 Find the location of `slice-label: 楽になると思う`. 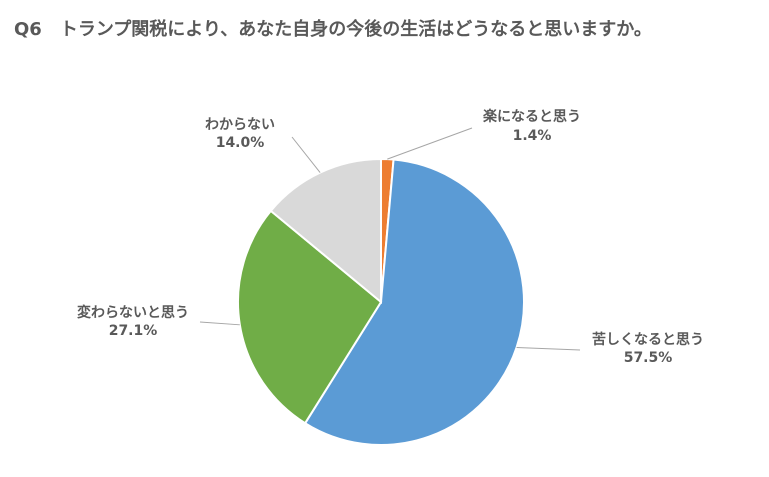

slice-label: 楽になると思う is located at coordinates (531, 116).